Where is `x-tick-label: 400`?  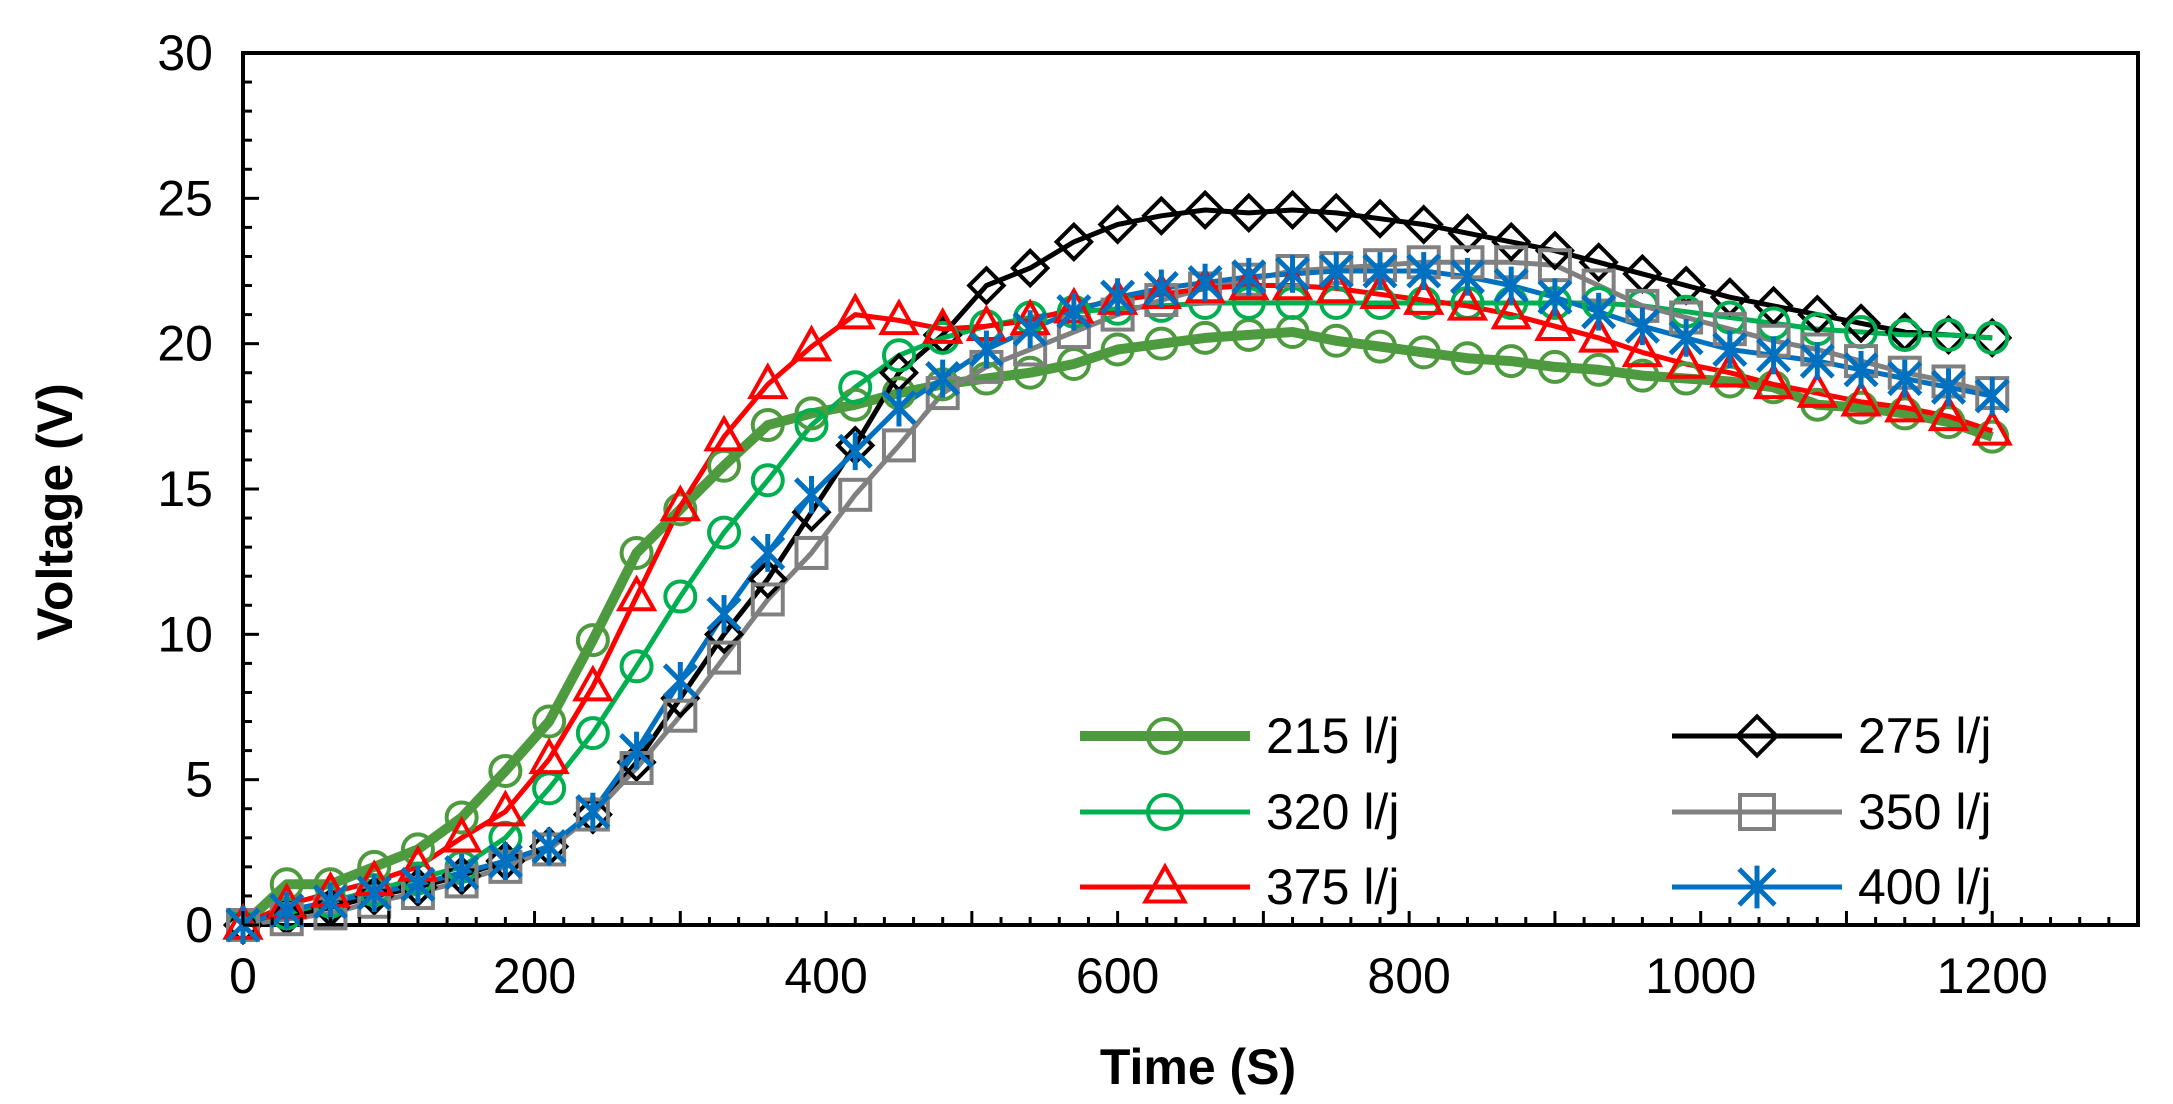 x-tick-label: 400 is located at coordinates (825, 976).